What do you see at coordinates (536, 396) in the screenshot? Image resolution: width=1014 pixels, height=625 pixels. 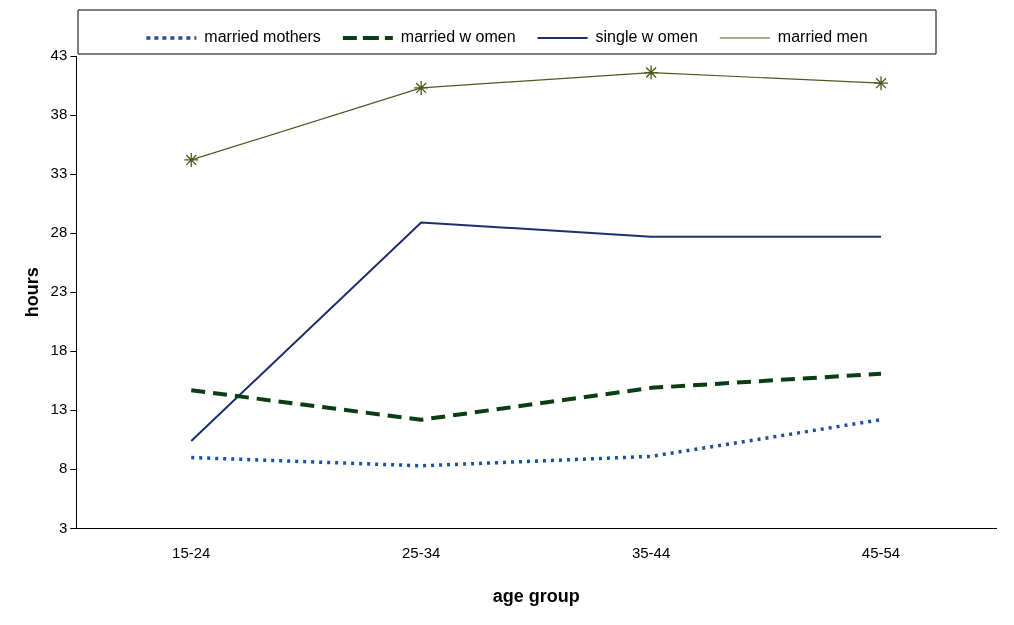 I see `line-series` at bounding box center [536, 396].